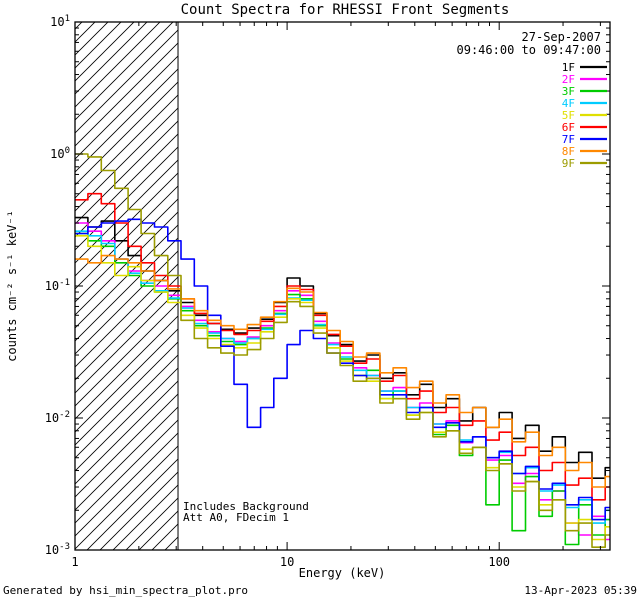  I want to click on annotation-includes-background: Includes Background, so click(246, 506).